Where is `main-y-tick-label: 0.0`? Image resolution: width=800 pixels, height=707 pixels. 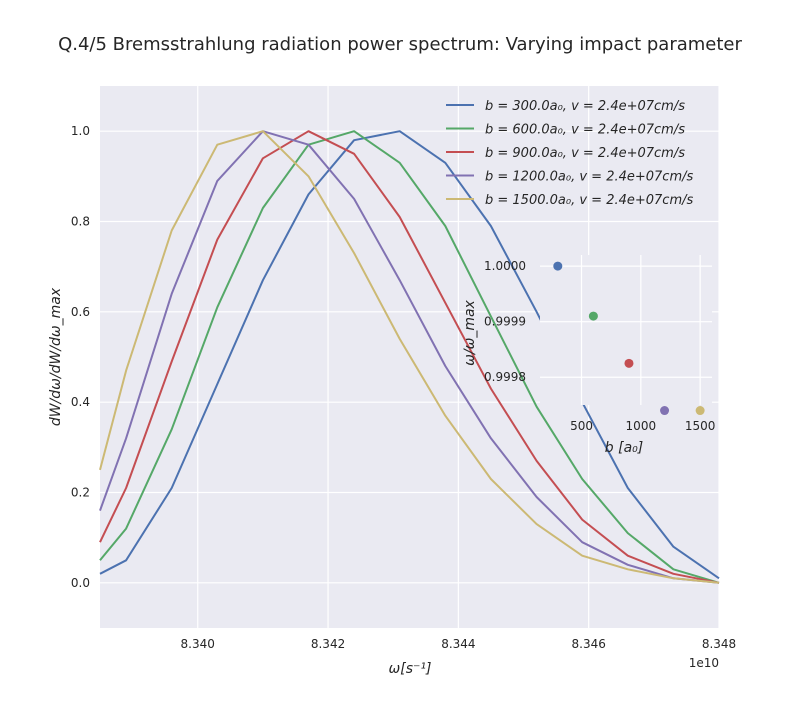 main-y-tick-label: 0.0 is located at coordinates (80, 583).